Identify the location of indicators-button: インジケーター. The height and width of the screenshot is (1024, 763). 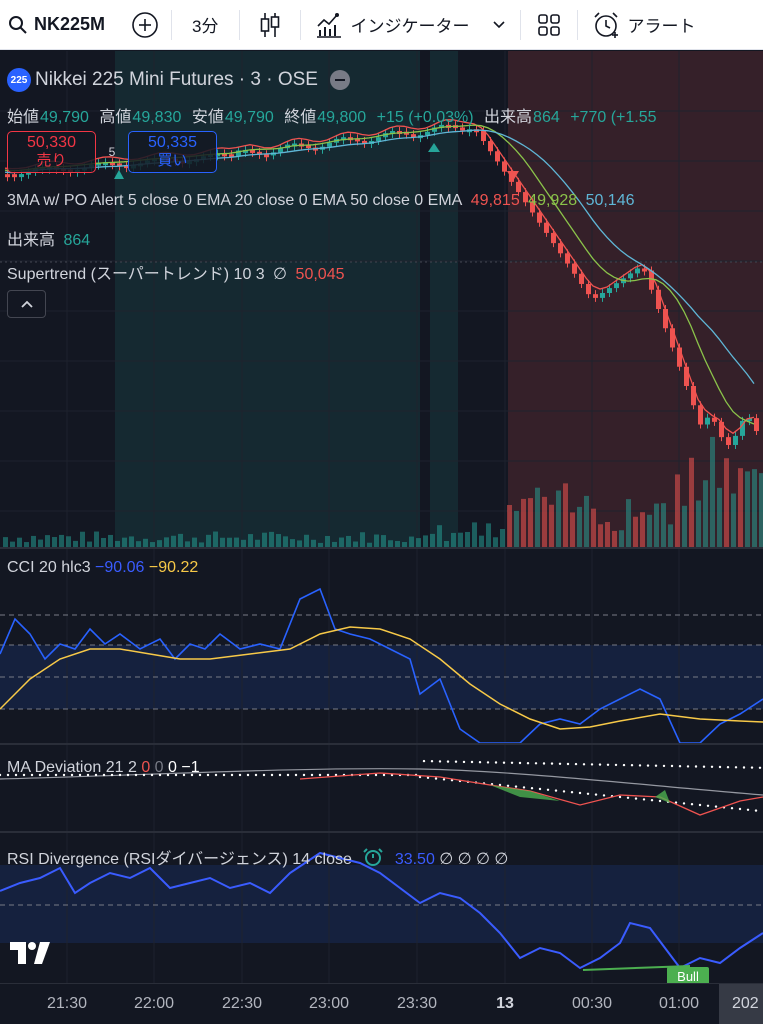
(391, 25).